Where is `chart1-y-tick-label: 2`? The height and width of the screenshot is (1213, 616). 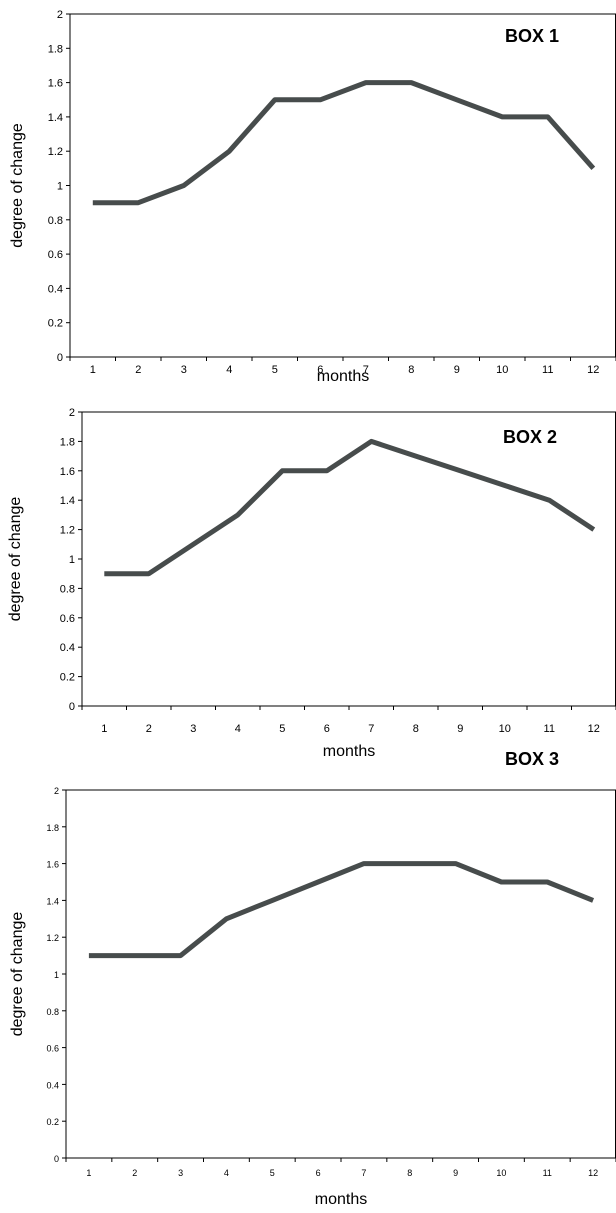
chart1-y-tick-label: 2 is located at coordinates (60, 15).